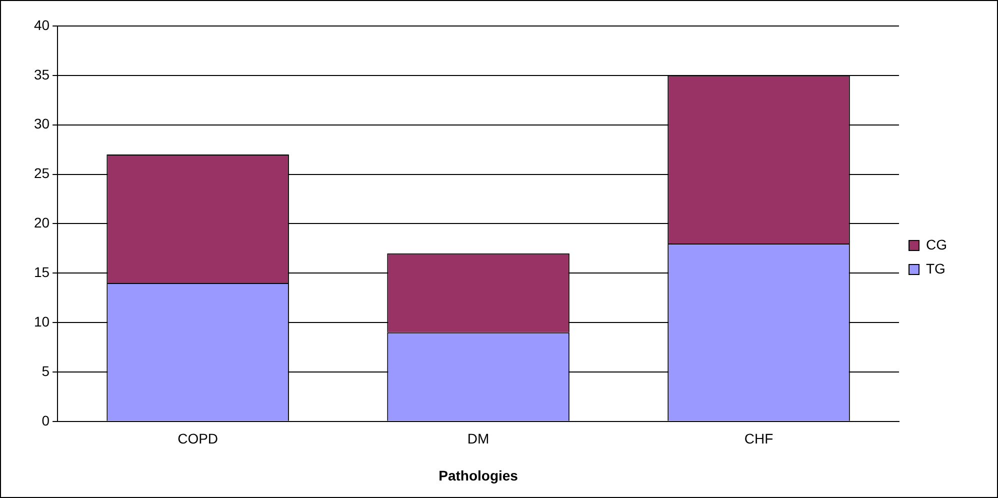 The width and height of the screenshot is (998, 498). I want to click on y-tick-label: 30, so click(42, 124).